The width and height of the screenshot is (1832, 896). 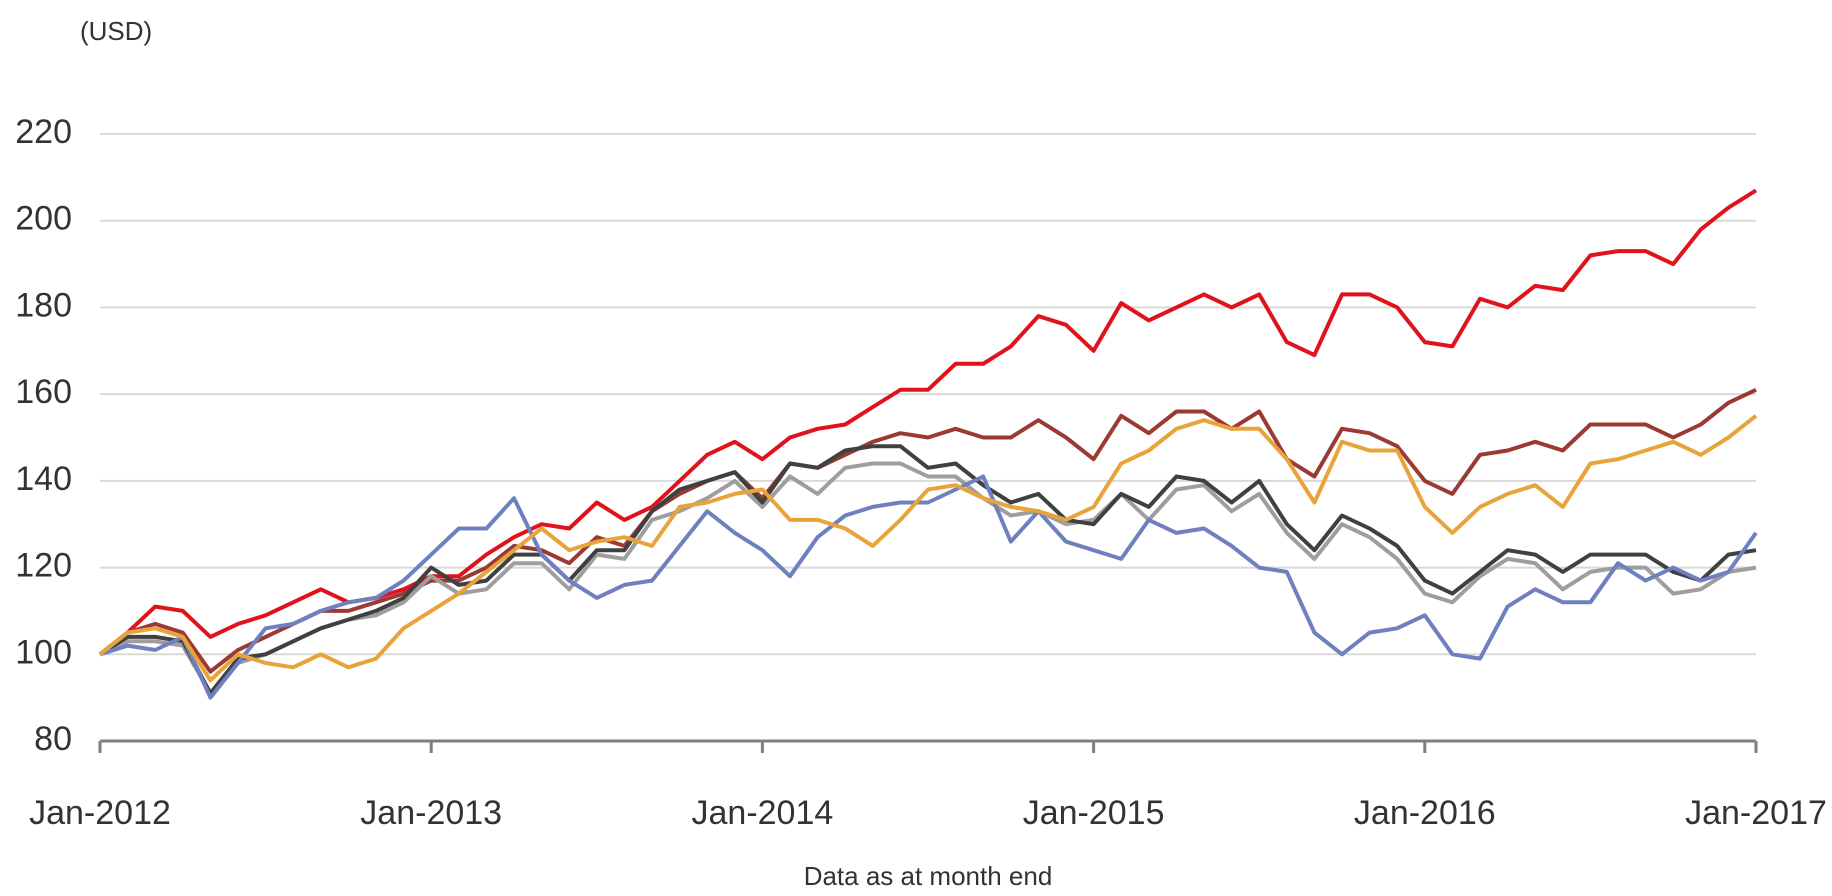 I want to click on x-tick-label: Jan-2016, so click(x=1425, y=813).